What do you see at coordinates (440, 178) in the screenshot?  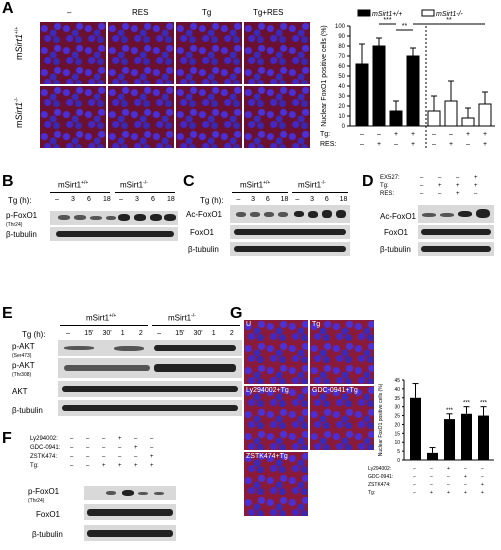 I see `d-cell-0-1: –` at bounding box center [440, 178].